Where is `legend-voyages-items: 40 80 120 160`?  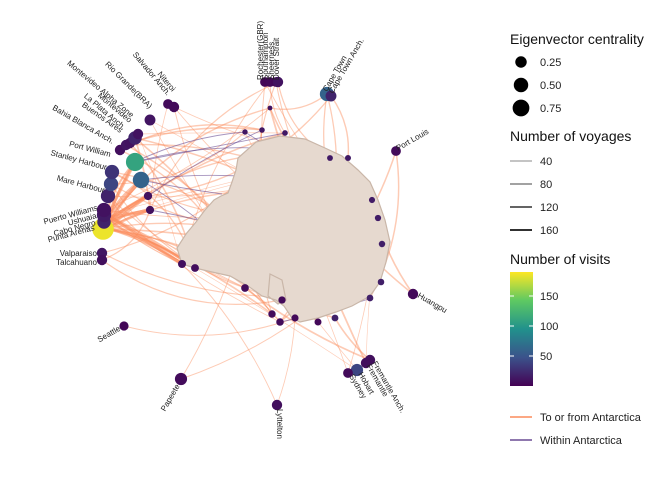 legend-voyages-items: 40 80 120 160 is located at coordinates (534, 196).